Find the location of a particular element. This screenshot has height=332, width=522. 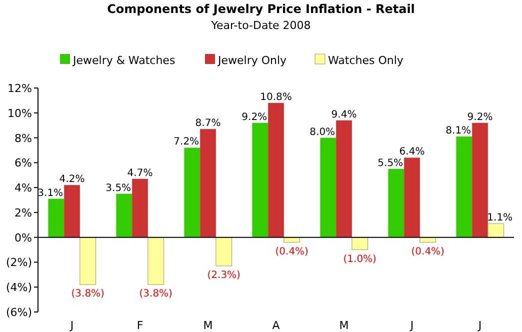

y-tick-label: (6%) is located at coordinates (19, 312).